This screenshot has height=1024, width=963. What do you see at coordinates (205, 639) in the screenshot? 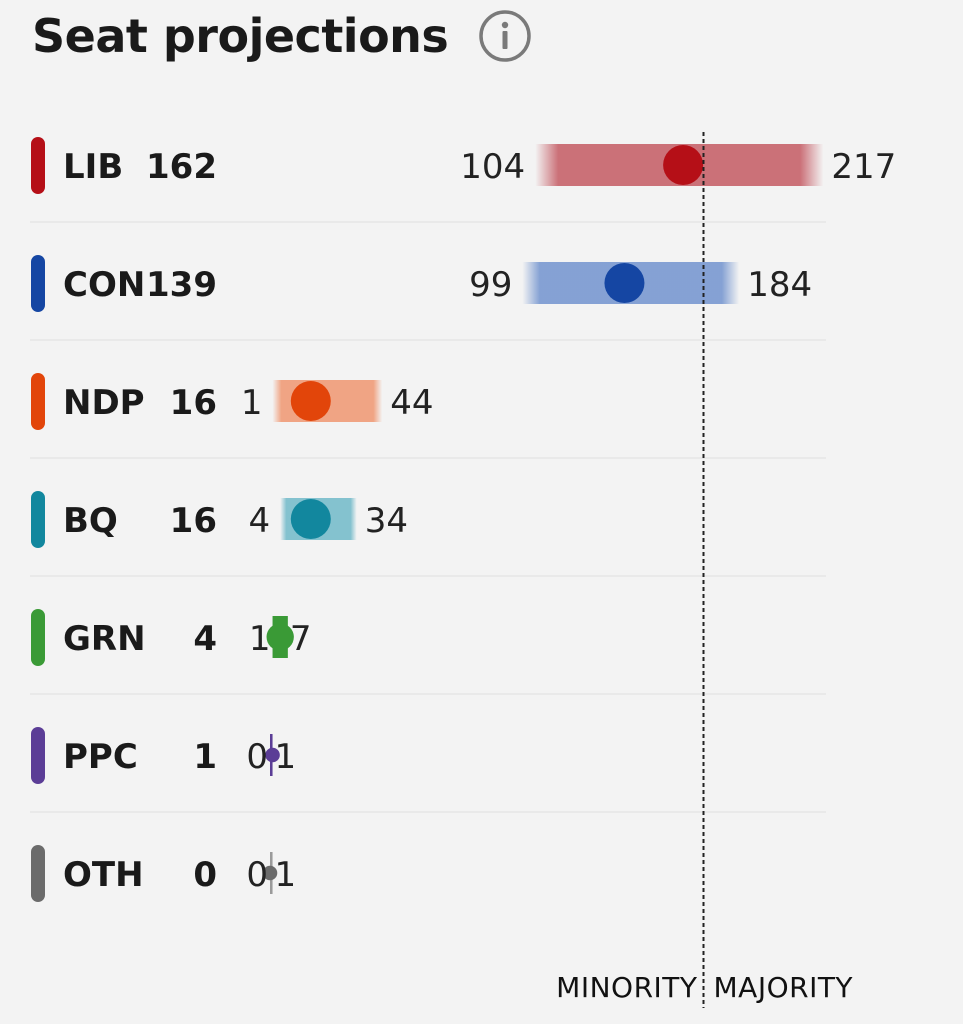
I see `party-projection-grn: 4` at bounding box center [205, 639].